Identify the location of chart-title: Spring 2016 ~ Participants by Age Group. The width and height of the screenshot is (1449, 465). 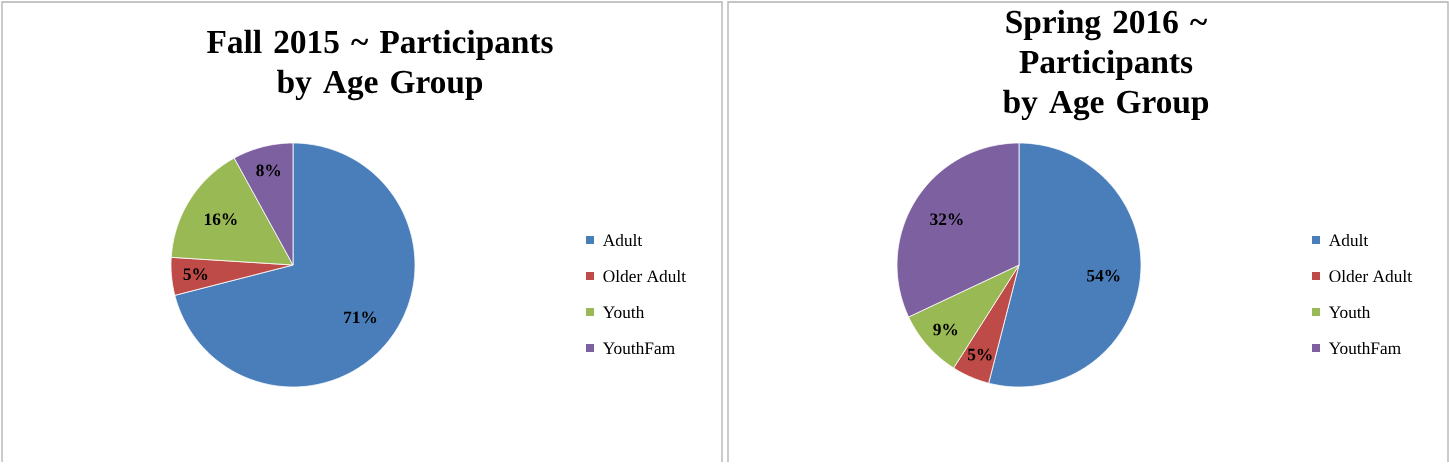
(1106, 65).